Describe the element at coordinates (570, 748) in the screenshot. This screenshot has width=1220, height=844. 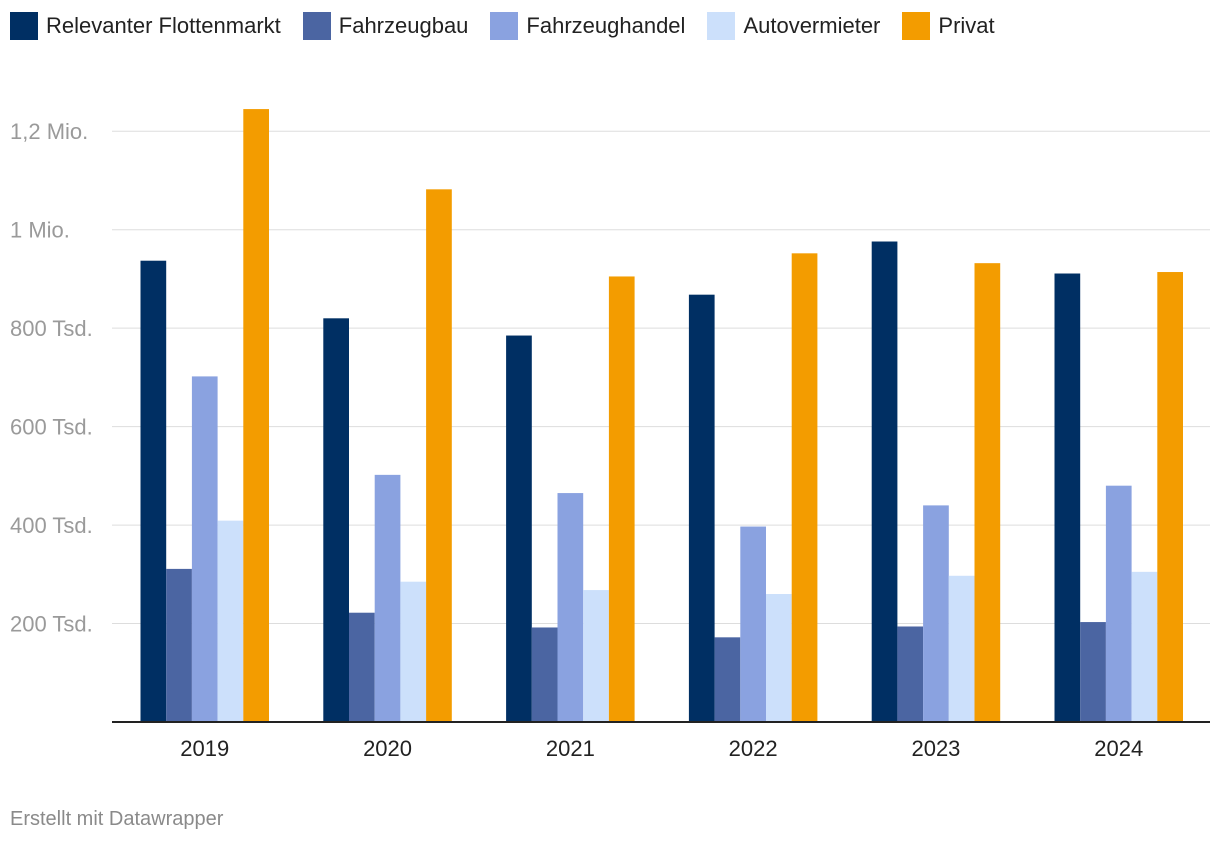
I see `x-tick-label: 2021` at that location.